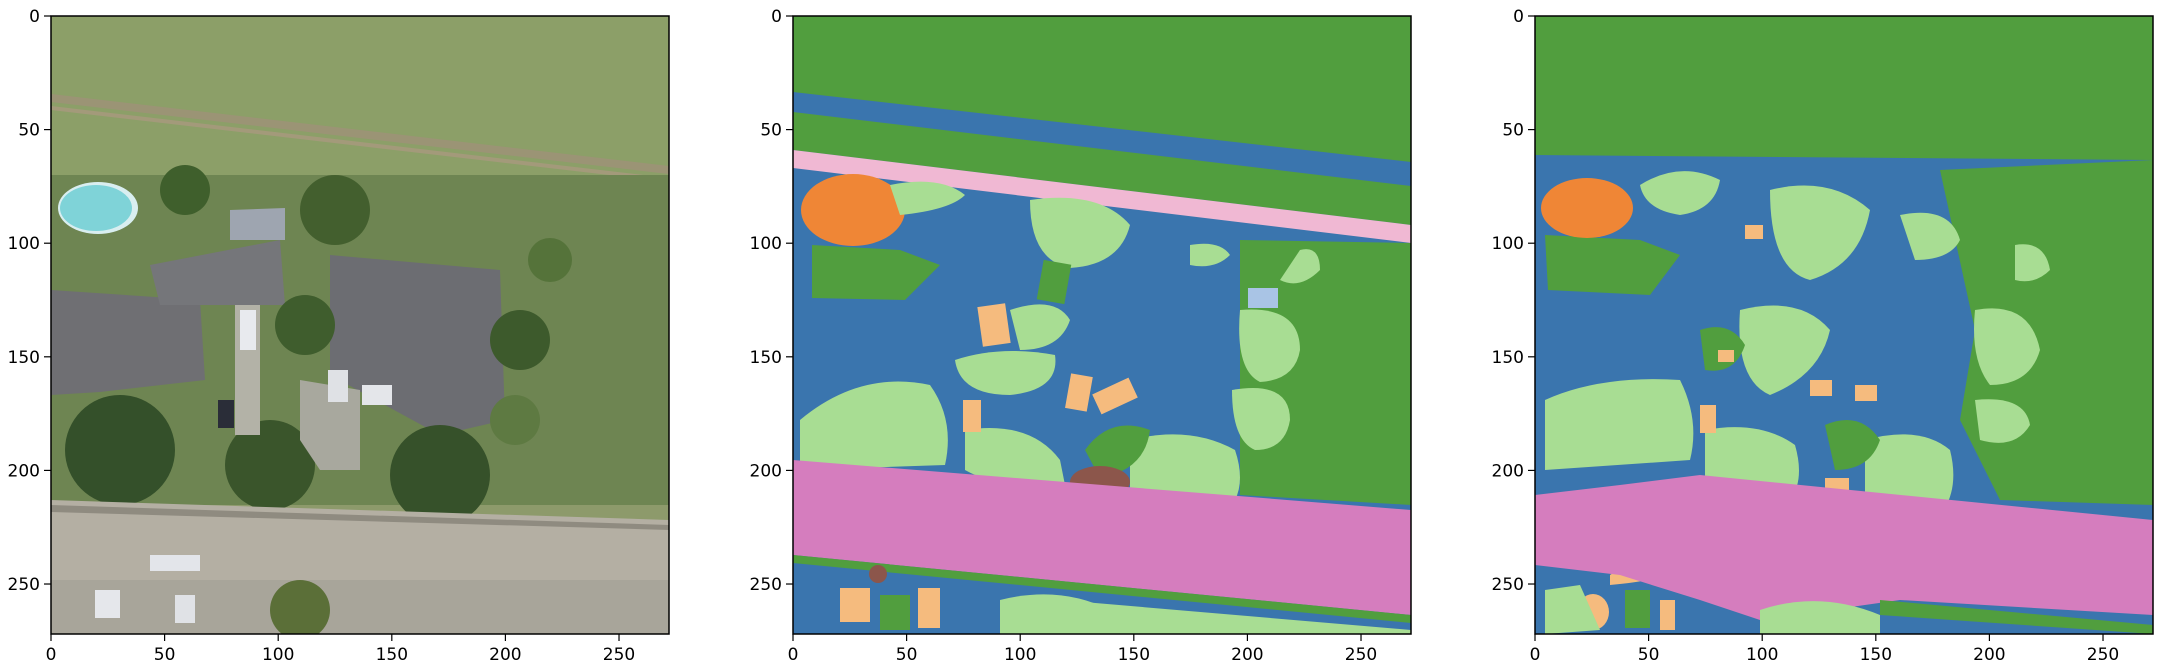 This screenshot has width=2160, height=668. What do you see at coordinates (278, 655) in the screenshot?
I see `aerial-photo-xtick-label: 100` at bounding box center [278, 655].